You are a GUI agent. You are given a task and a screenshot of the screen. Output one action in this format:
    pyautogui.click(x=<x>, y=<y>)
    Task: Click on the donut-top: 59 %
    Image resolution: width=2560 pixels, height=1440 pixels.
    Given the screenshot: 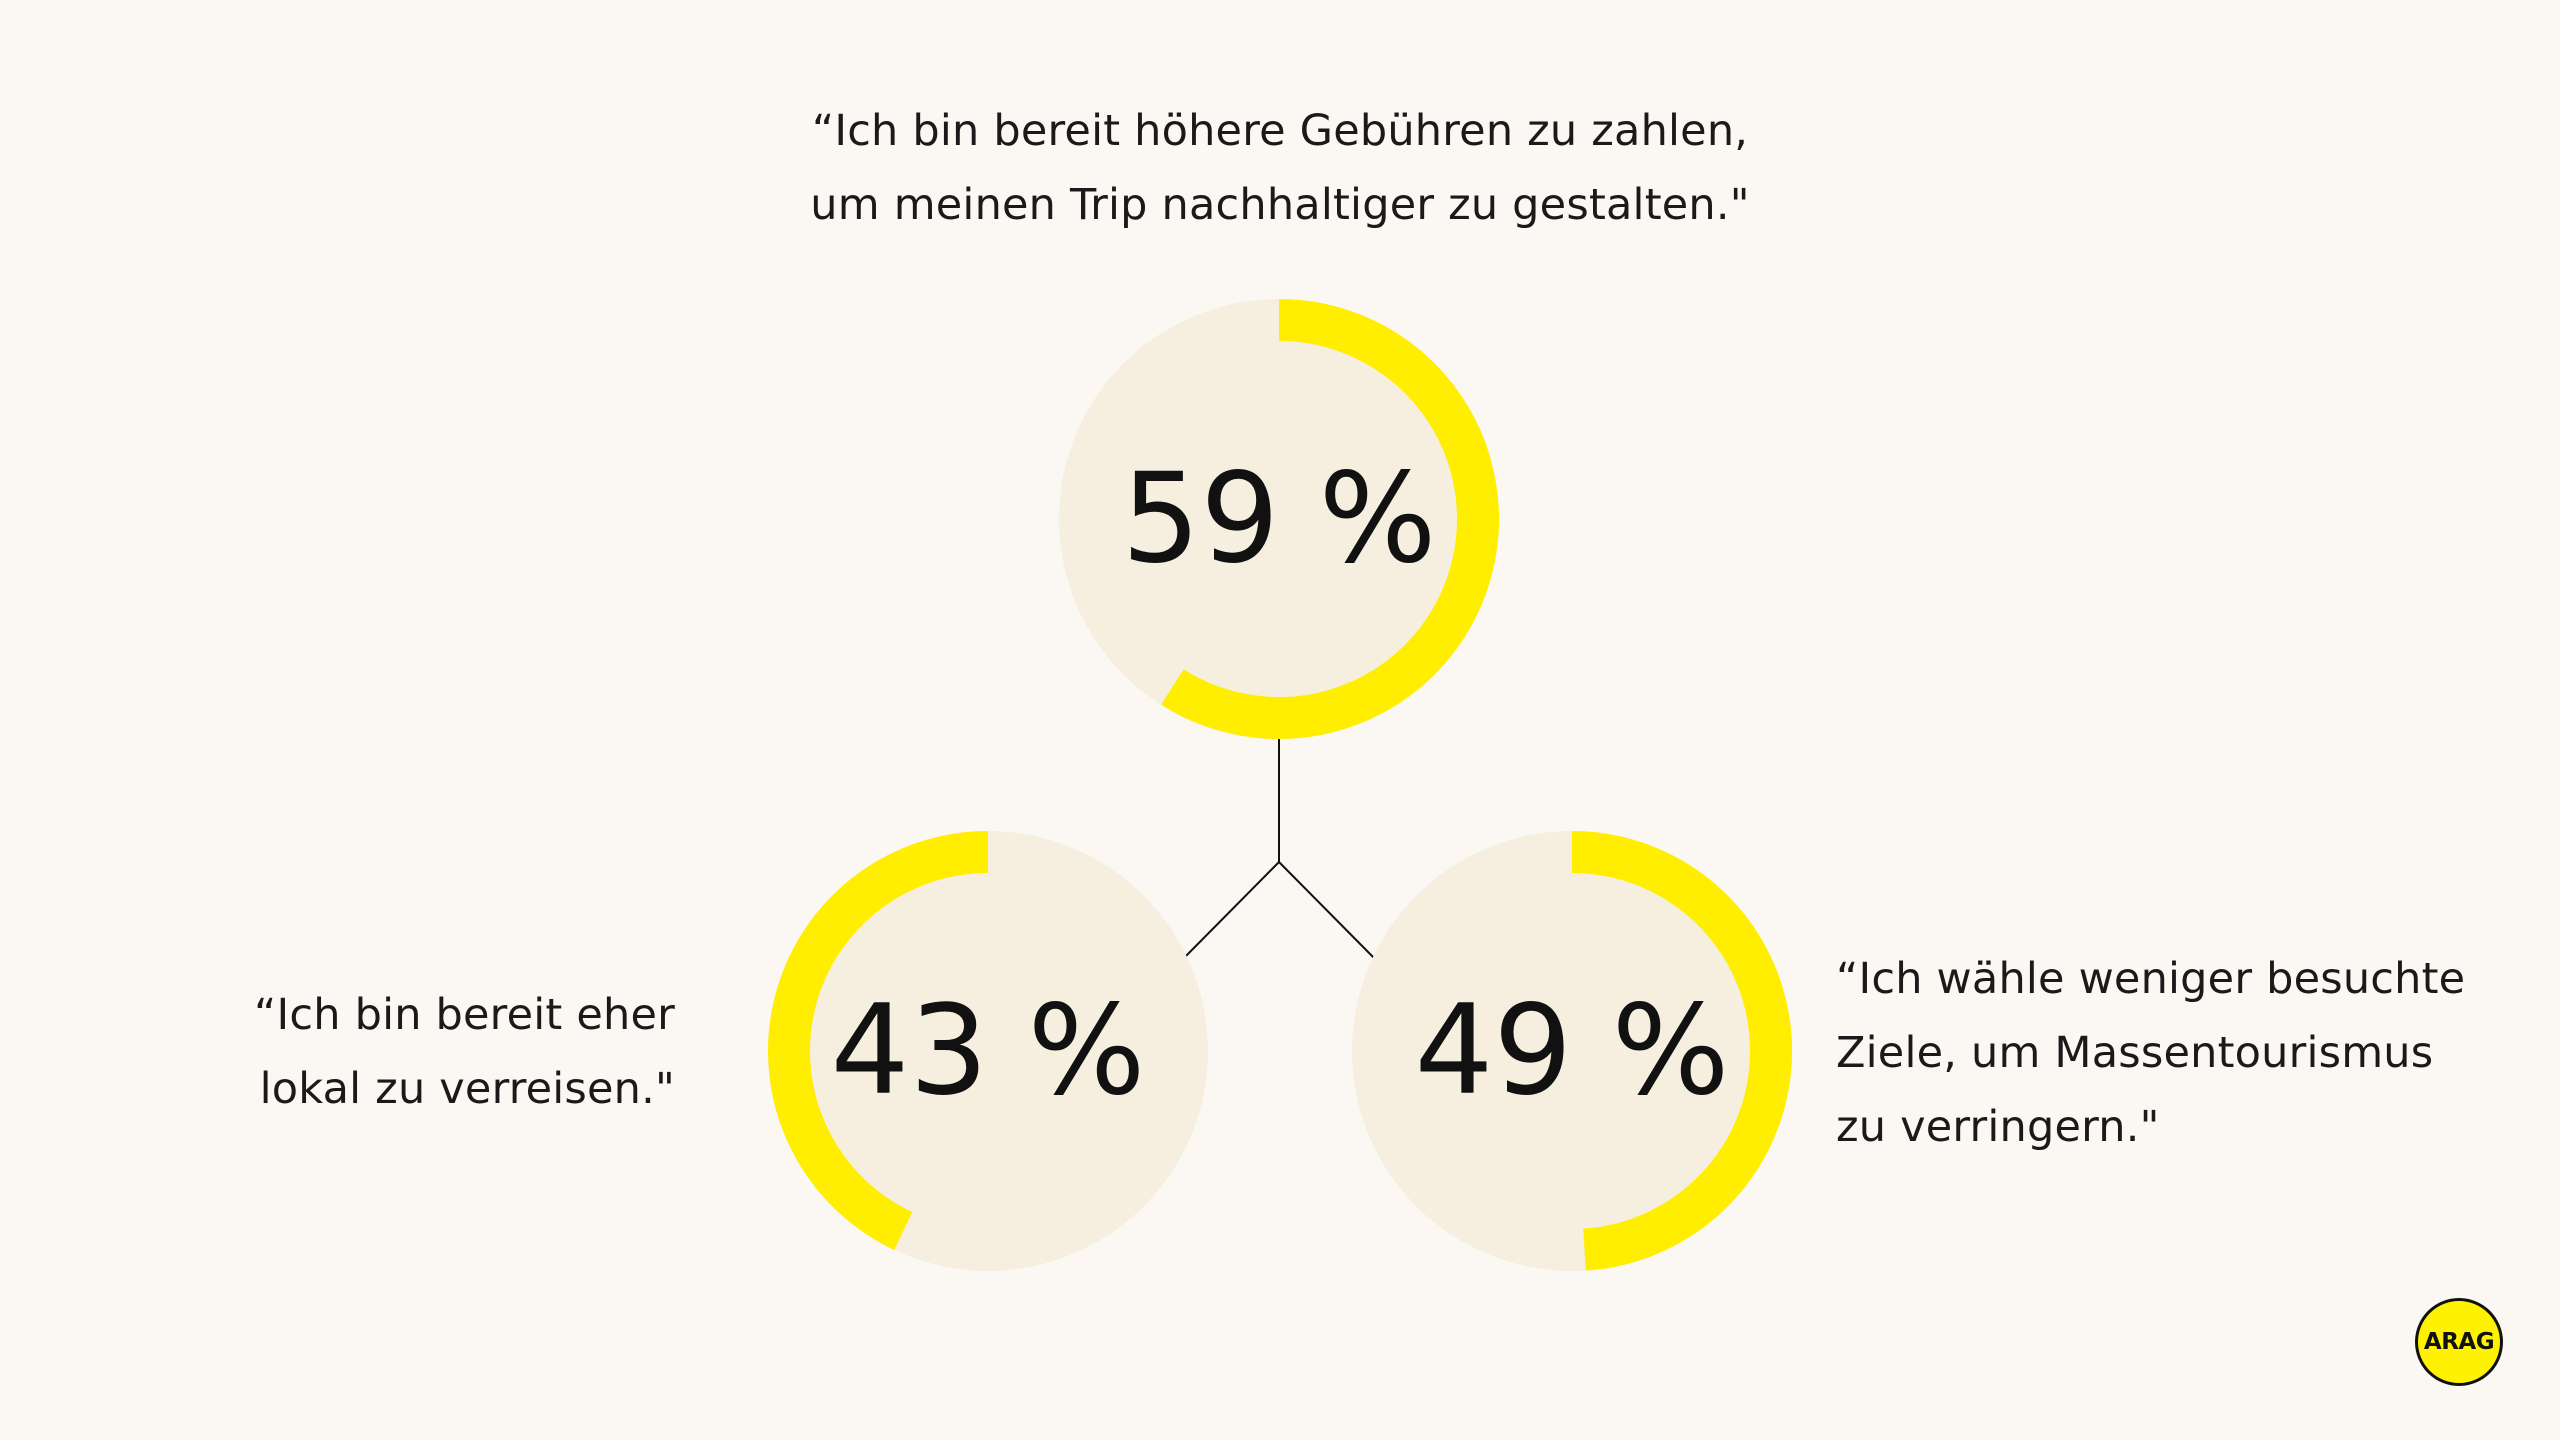 What is the action you would take?
    pyautogui.click(x=1279, y=519)
    